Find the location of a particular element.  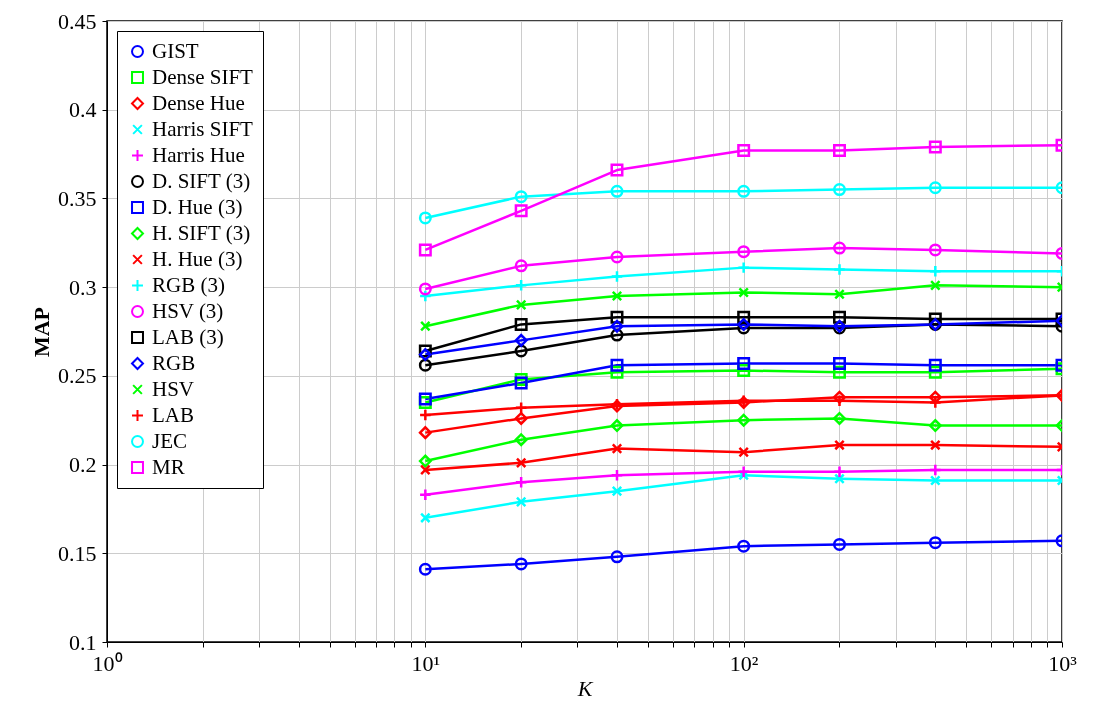

x-axis-title: K is located at coordinates (585, 688).